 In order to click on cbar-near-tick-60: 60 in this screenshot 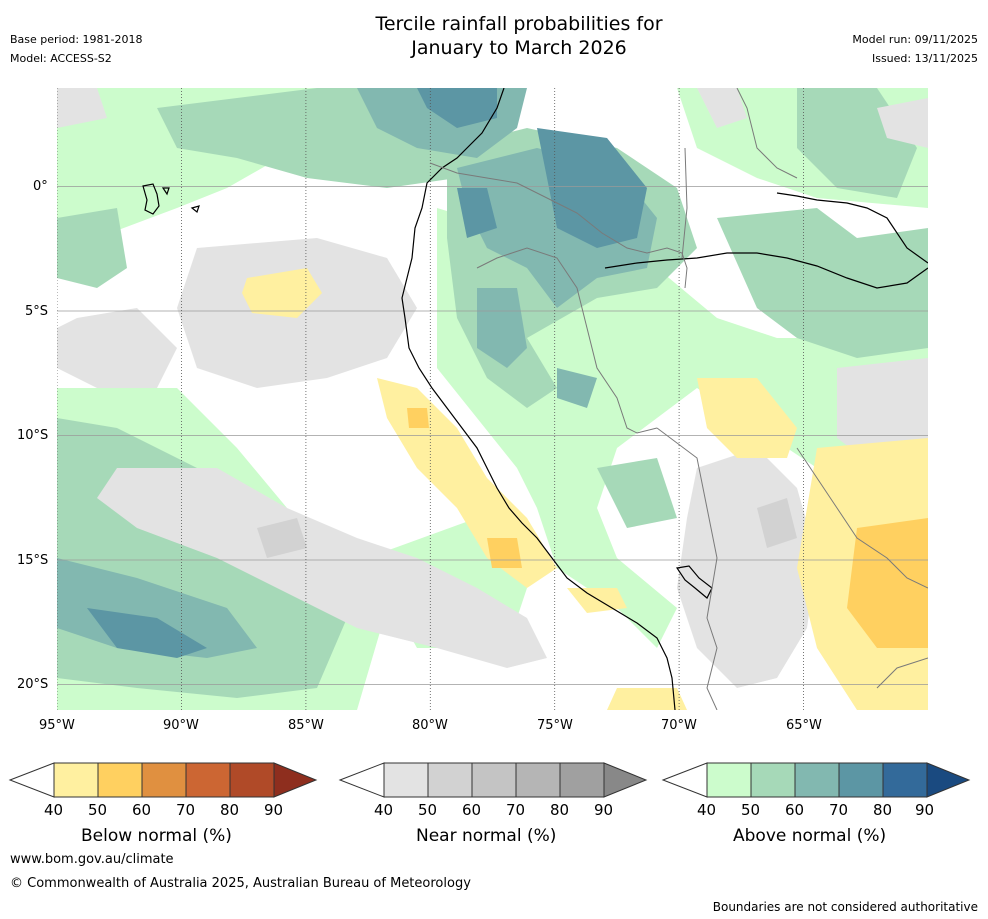, I will do `click(472, 810)`.